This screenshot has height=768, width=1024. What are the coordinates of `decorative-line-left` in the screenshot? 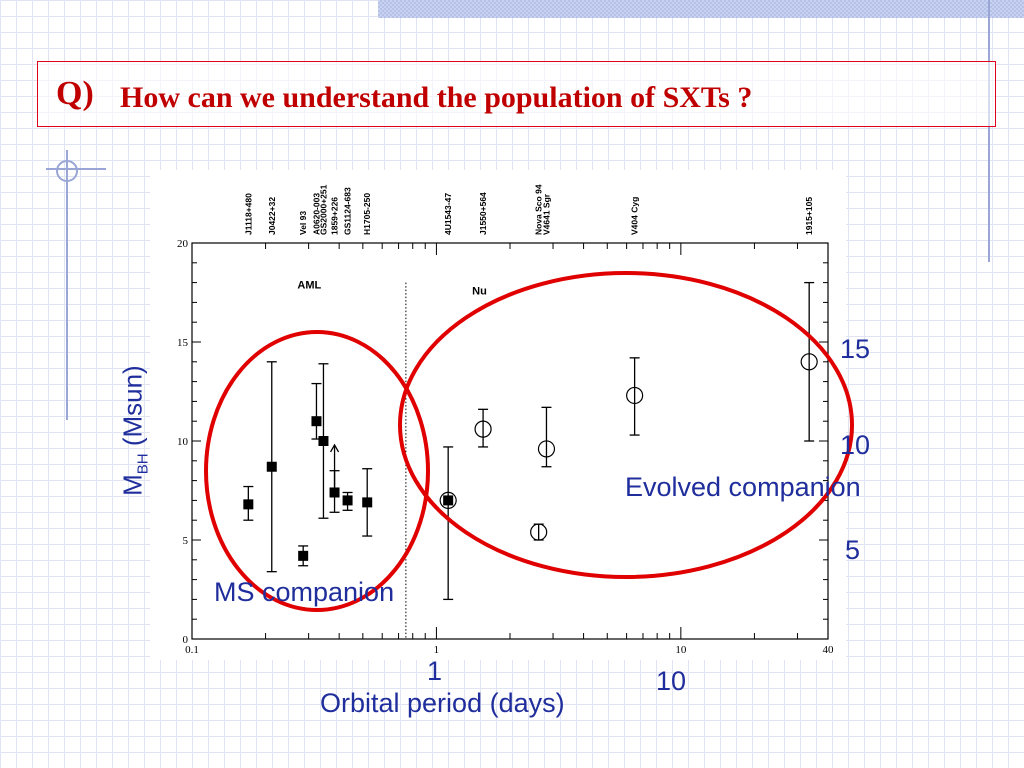 It's located at (67, 285).